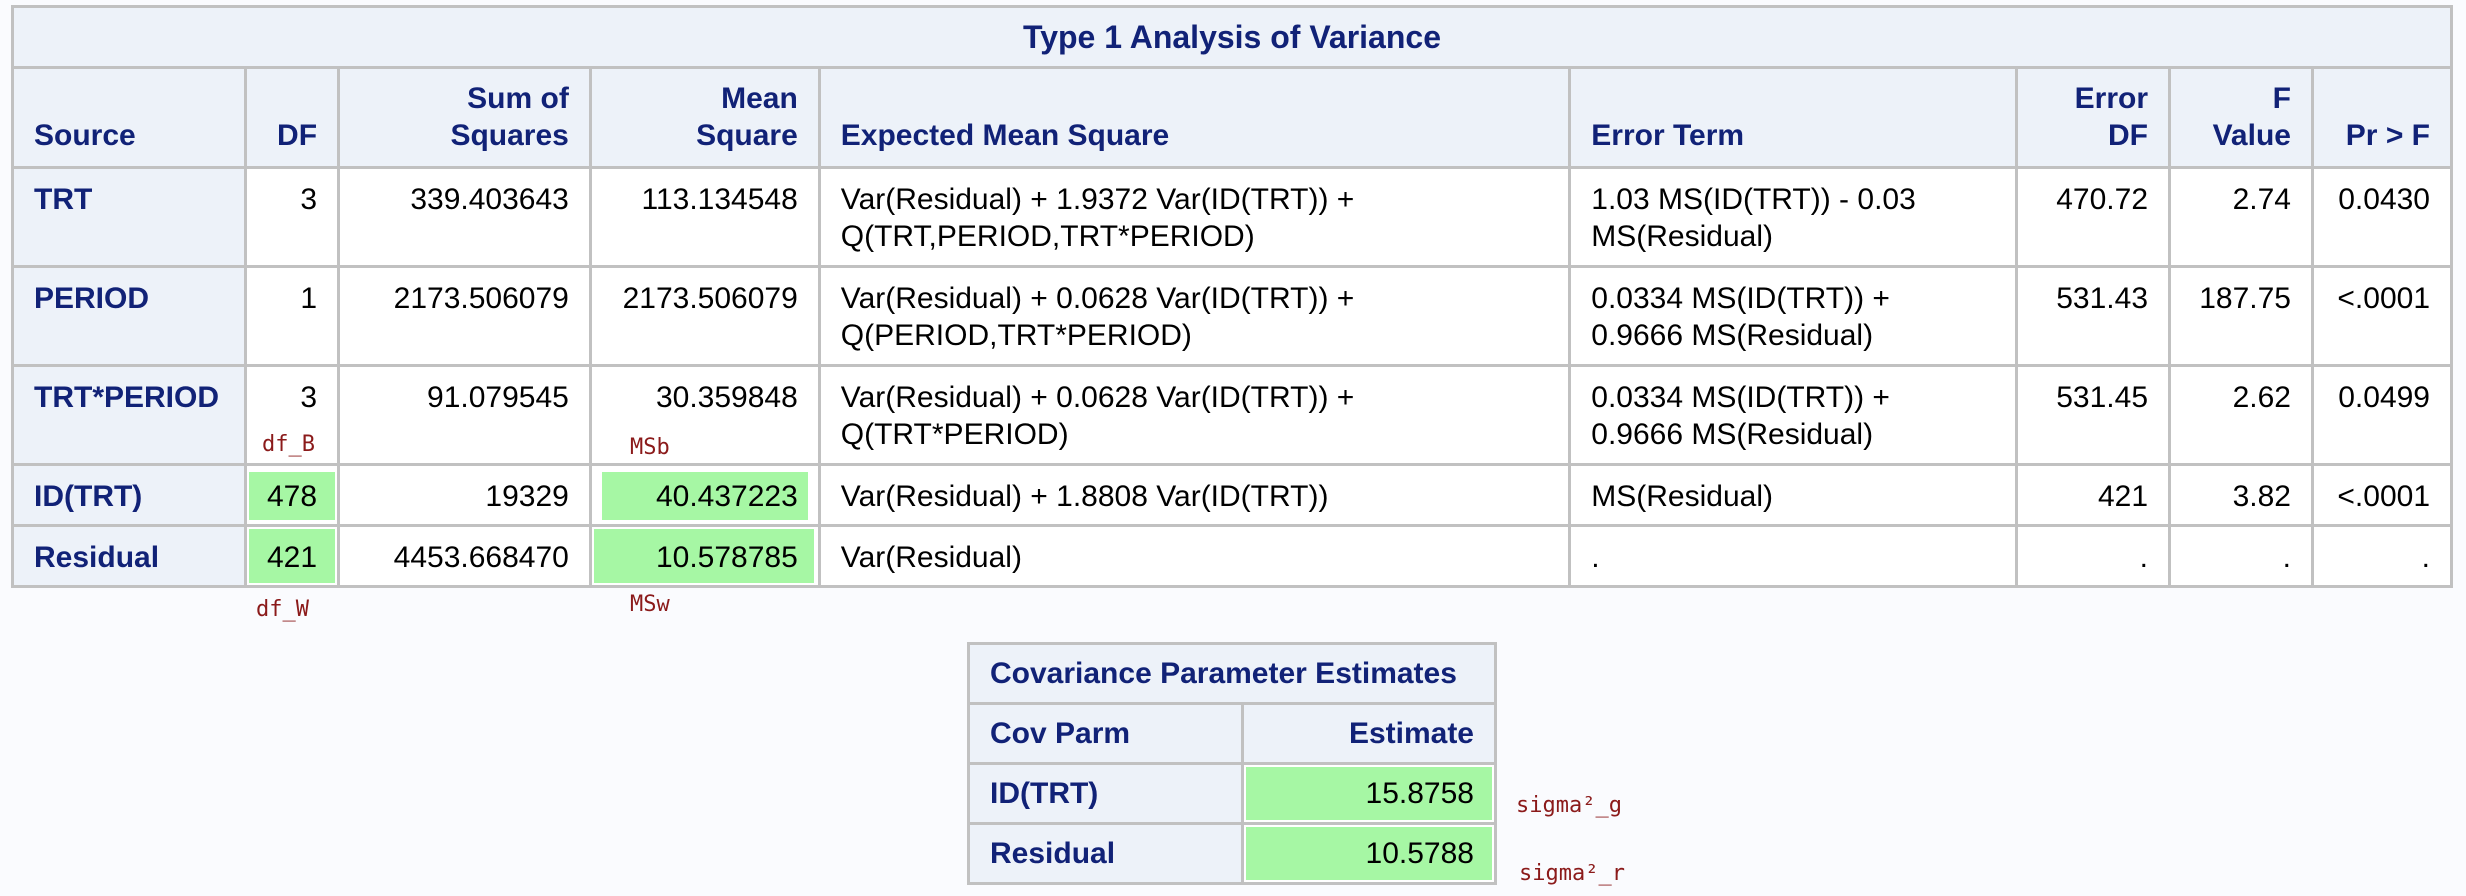 This screenshot has height=896, width=2466. Describe the element at coordinates (1369, 793) in the screenshot. I see `estimate-cell-highlighted: 15.8758` at that location.